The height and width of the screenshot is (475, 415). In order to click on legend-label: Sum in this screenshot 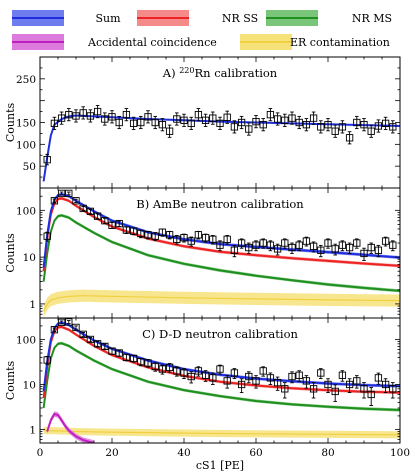, I will do `click(108, 18)`.